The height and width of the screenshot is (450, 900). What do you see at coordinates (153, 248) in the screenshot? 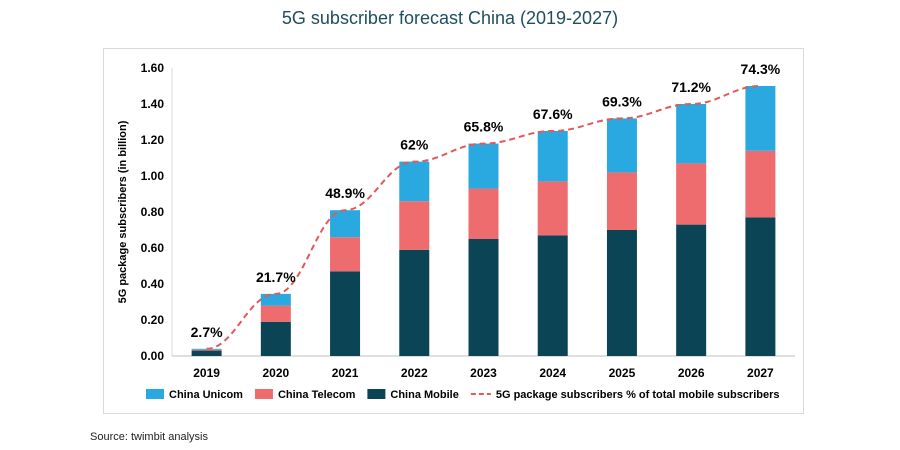
I see `y-tick-label: 0.60` at bounding box center [153, 248].